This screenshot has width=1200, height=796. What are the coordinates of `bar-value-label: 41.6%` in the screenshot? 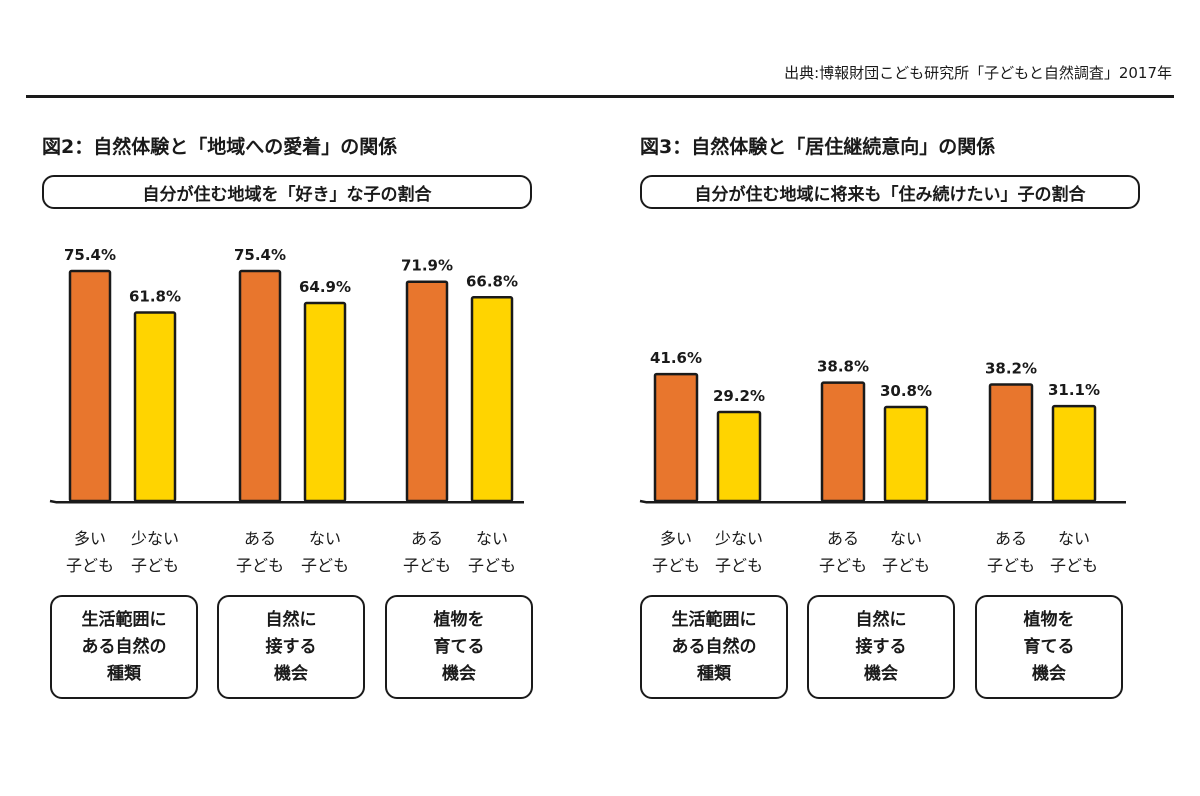 It's located at (676, 358).